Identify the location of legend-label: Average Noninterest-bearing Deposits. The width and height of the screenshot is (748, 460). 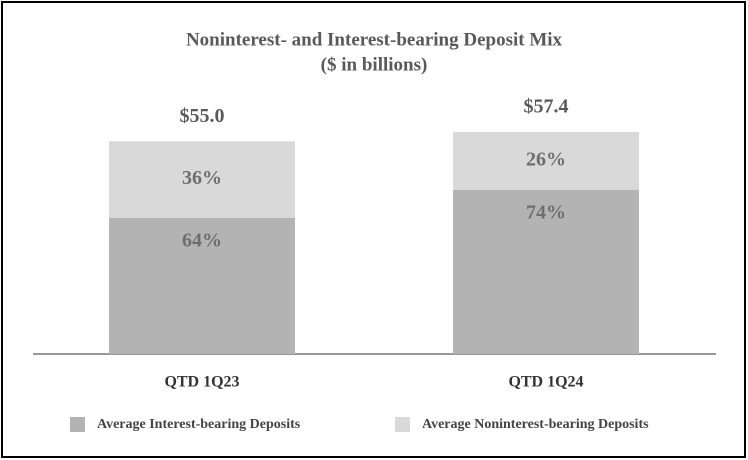
(535, 424).